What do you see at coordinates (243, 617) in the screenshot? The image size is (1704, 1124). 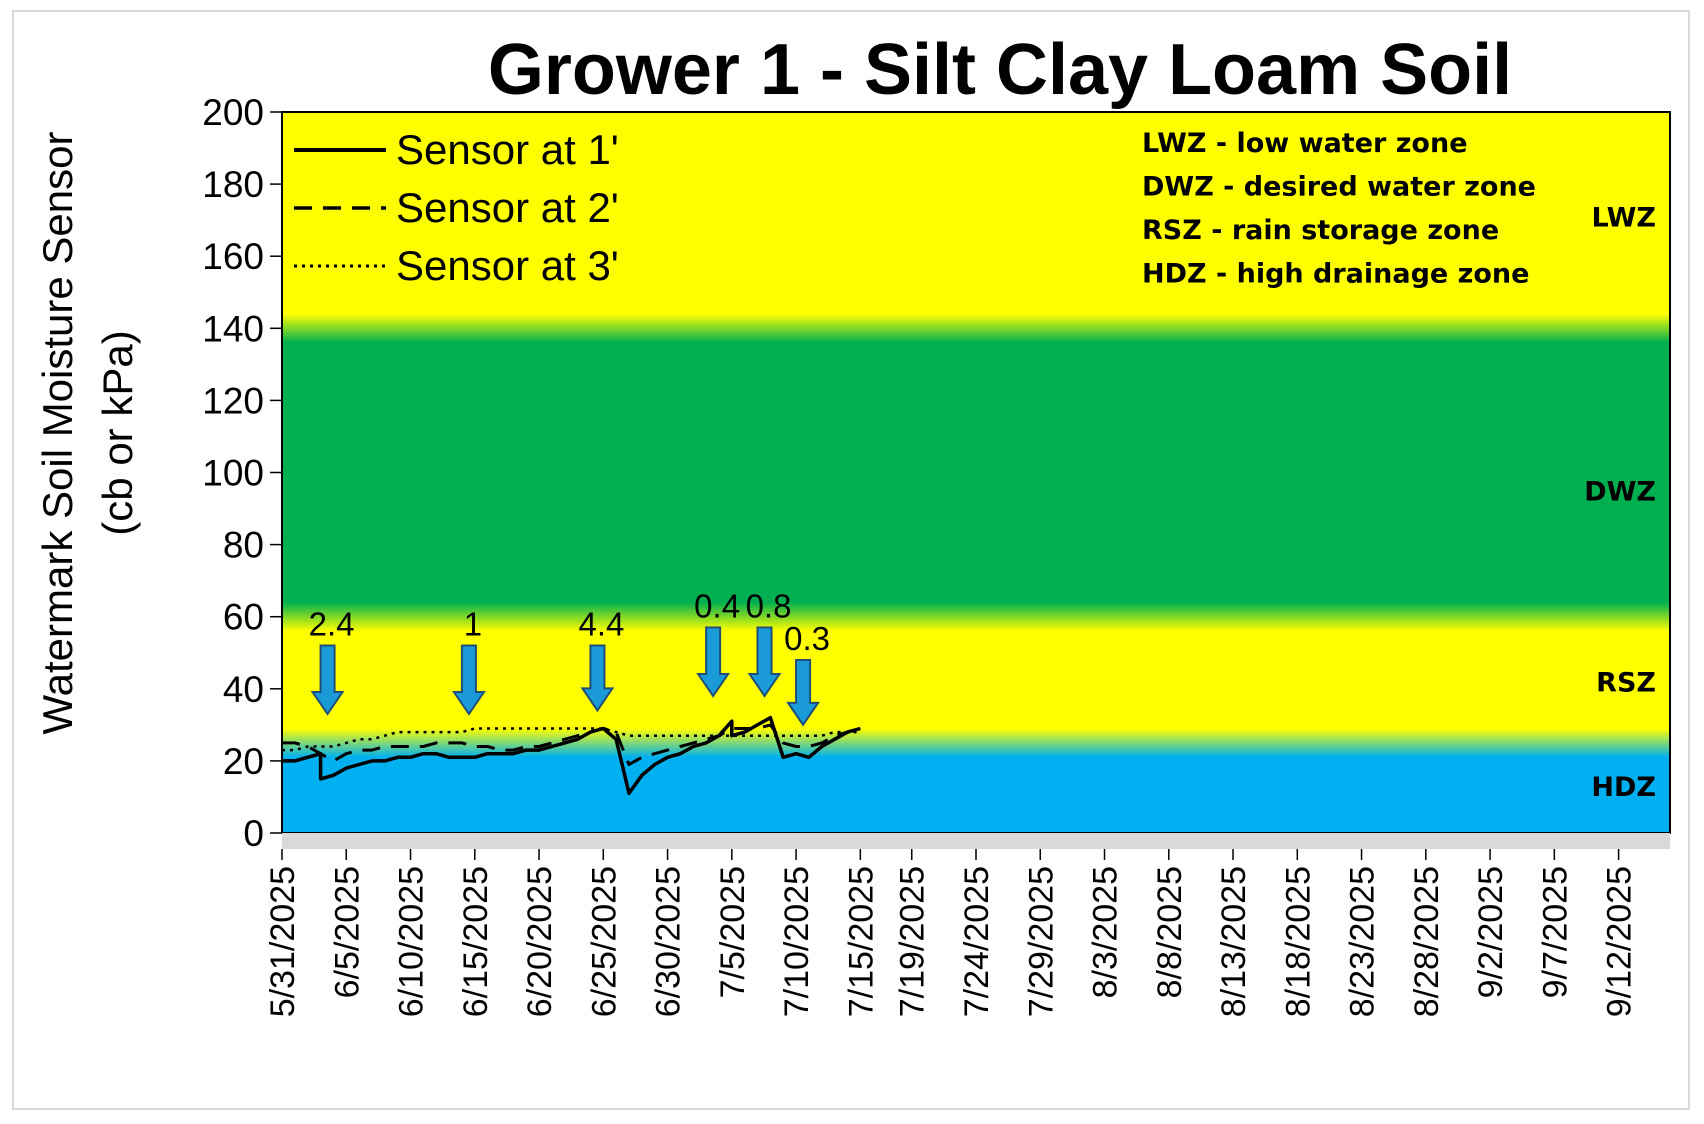 I see `y-tick-label: 60` at bounding box center [243, 617].